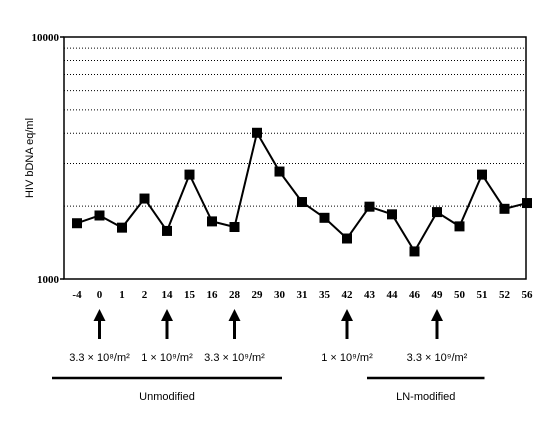 The height and width of the screenshot is (421, 560). Describe the element at coordinates (528, 295) in the screenshot. I see `x-tick-label: 56` at that location.